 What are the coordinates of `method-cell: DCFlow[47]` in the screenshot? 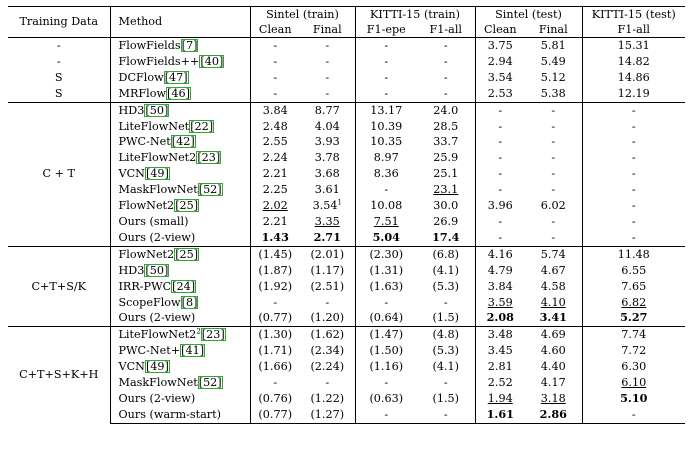 It's located at (180, 77).